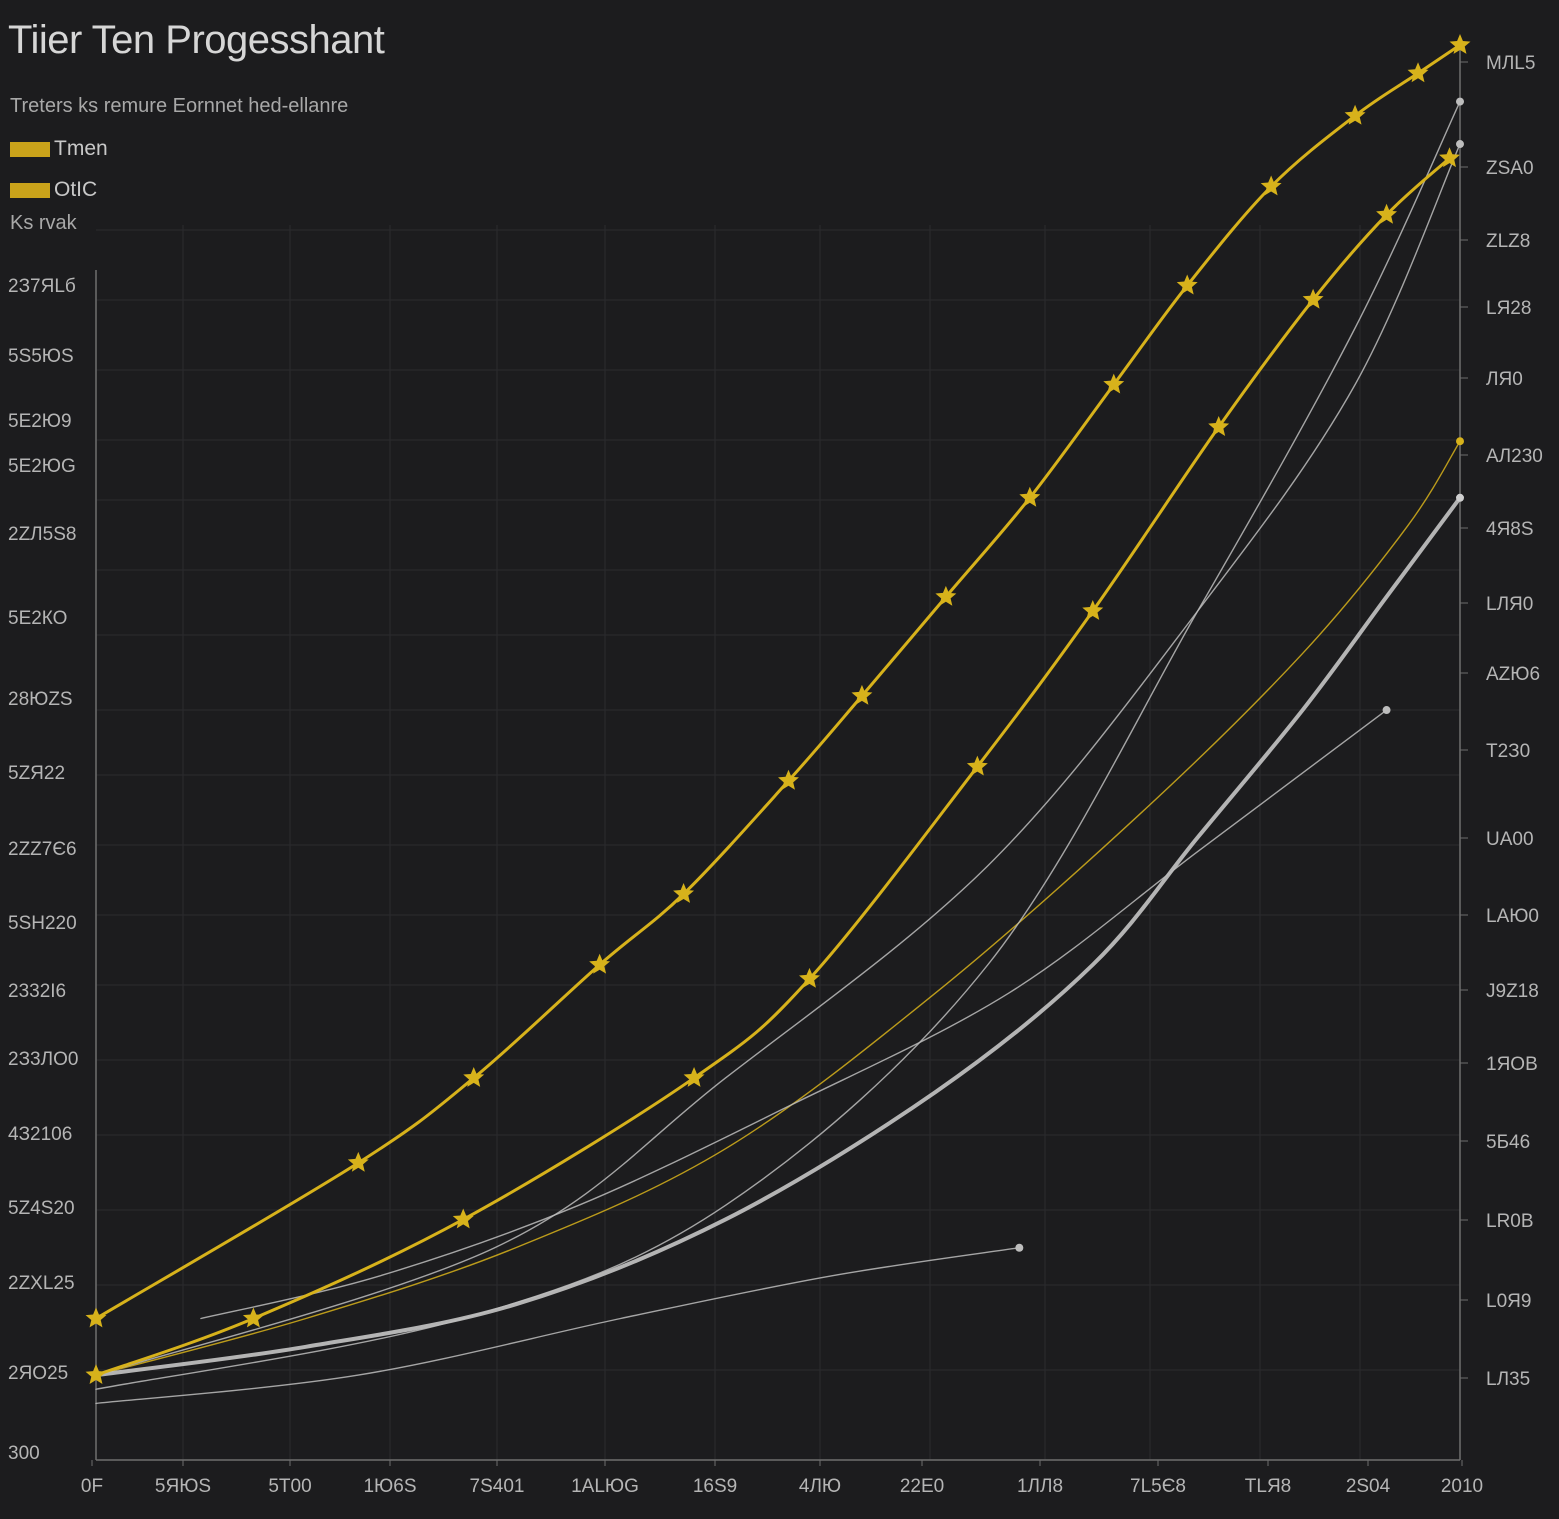  I want to click on series-line, so click(558, 1326).